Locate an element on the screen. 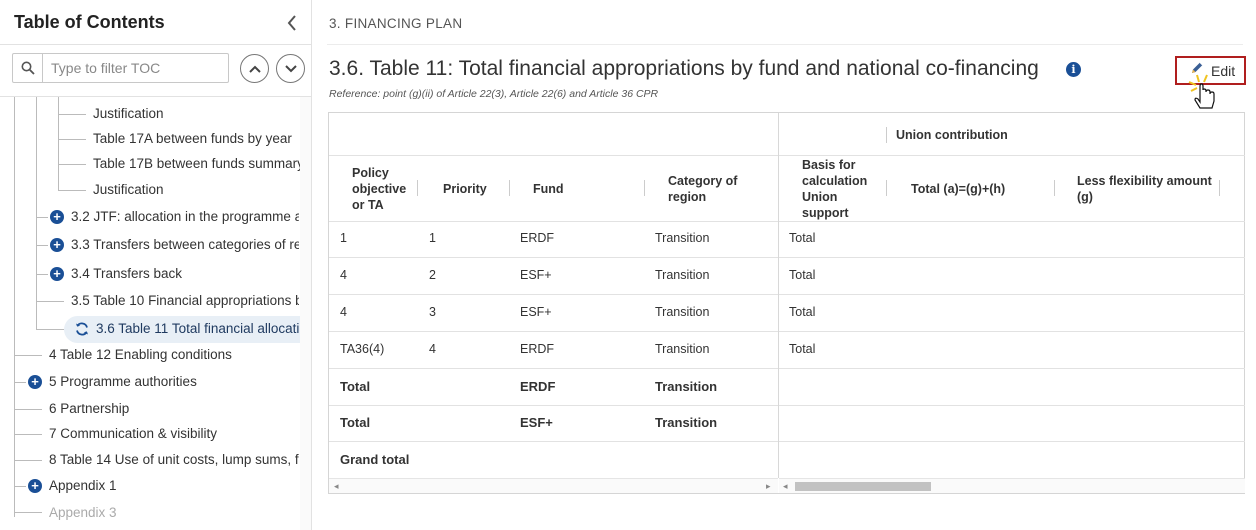  toc-filter-input is located at coordinates (135, 68).